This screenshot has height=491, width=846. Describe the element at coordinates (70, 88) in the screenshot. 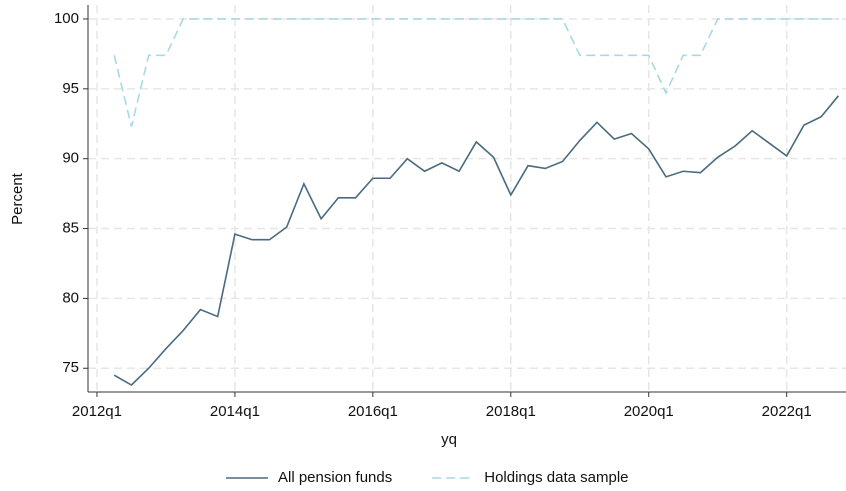

I see `y-tick-label: 95` at that location.